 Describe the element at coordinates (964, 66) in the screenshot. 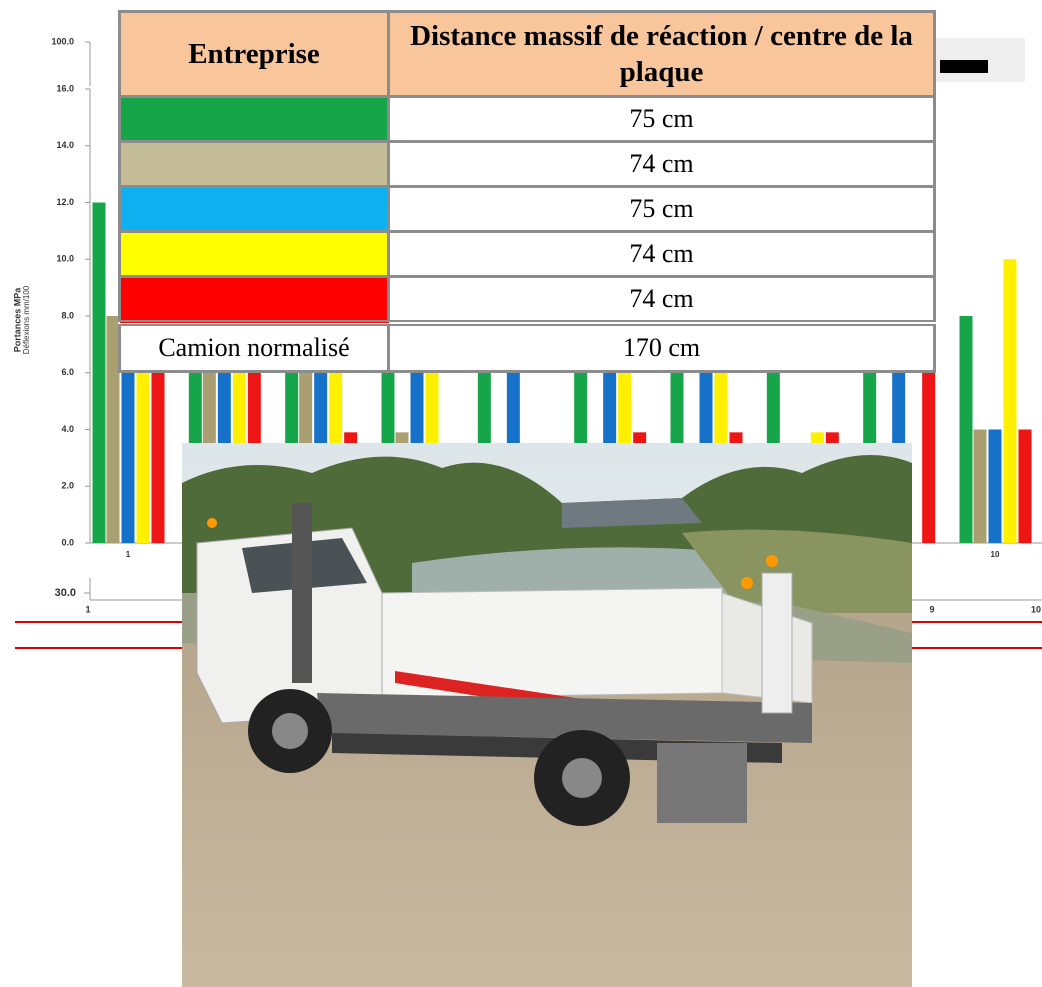

I see `legend-bar` at that location.